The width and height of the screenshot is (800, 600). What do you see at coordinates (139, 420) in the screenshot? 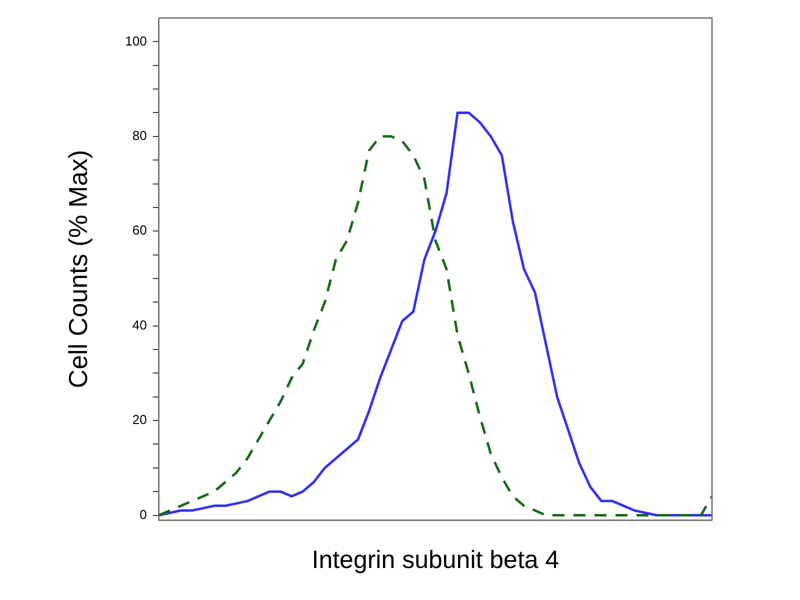
I see `y-tick-label: 20` at bounding box center [139, 420].